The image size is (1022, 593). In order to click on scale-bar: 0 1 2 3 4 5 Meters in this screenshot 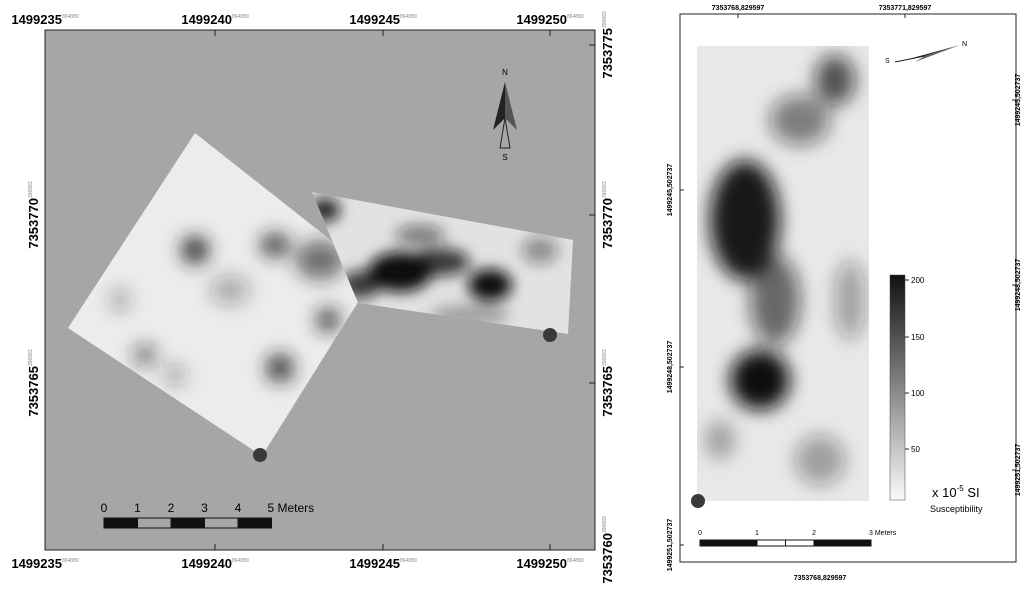, I will do `click(208, 515)`.